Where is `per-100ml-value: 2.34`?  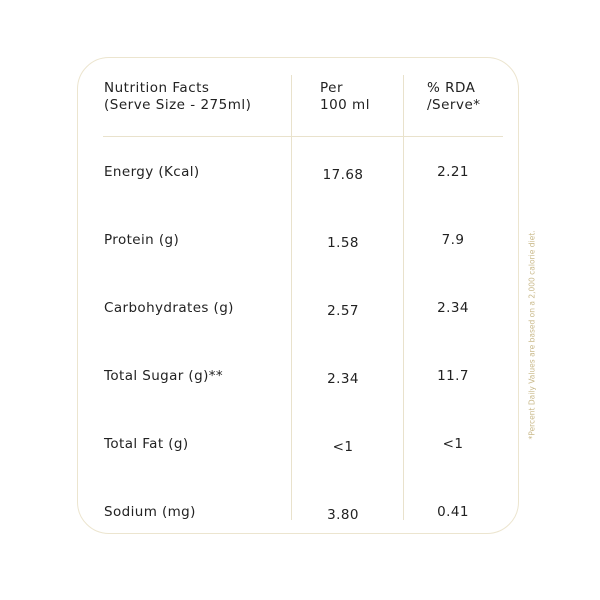
per-100ml-value: 2.34 is located at coordinates (343, 379).